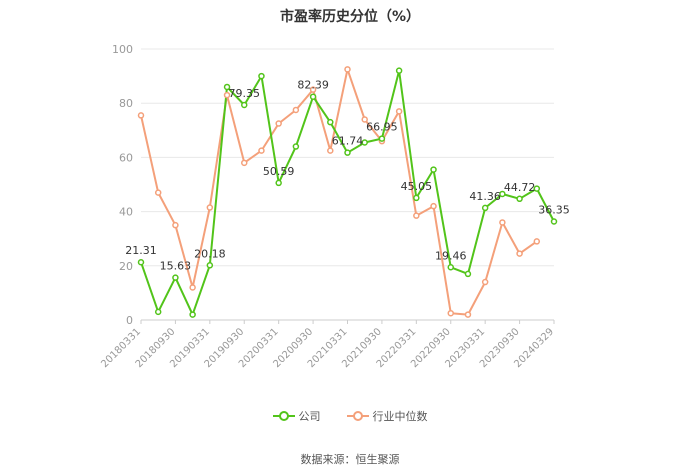  What do you see at coordinates (350, 17) in the screenshot?
I see `chart-title: 市盈率历史分位（%）` at bounding box center [350, 17].